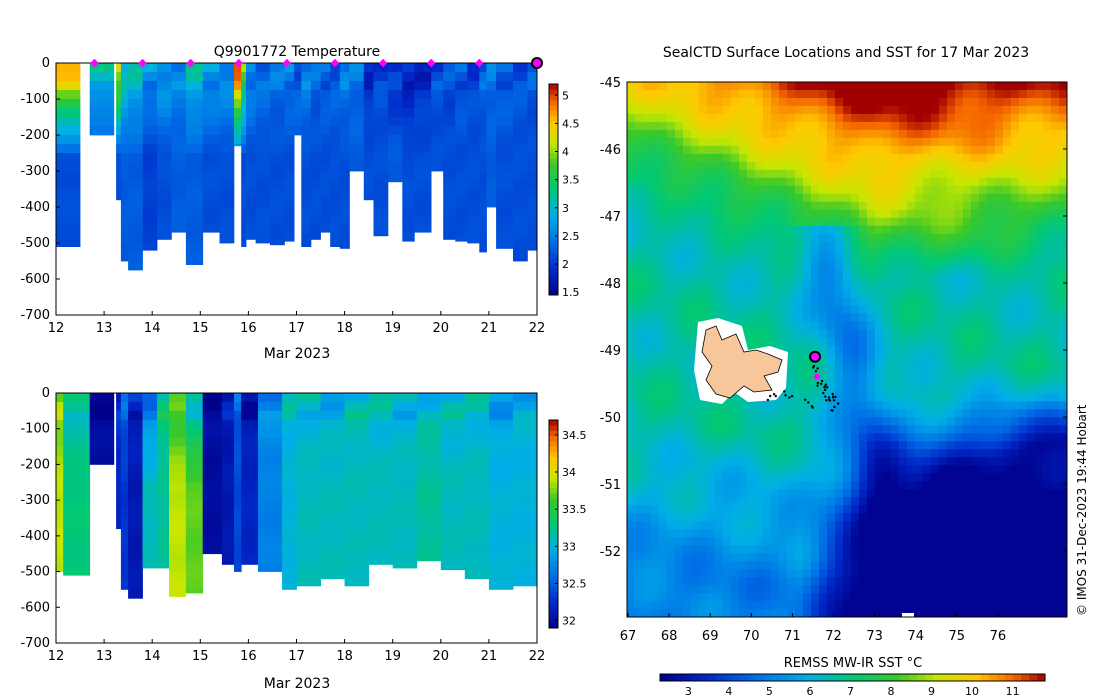 The height and width of the screenshot is (700, 1100). What do you see at coordinates (564, 191) in the screenshot?
I see `temperature-colorbar: 1.522.533.544.55` at bounding box center [564, 191].